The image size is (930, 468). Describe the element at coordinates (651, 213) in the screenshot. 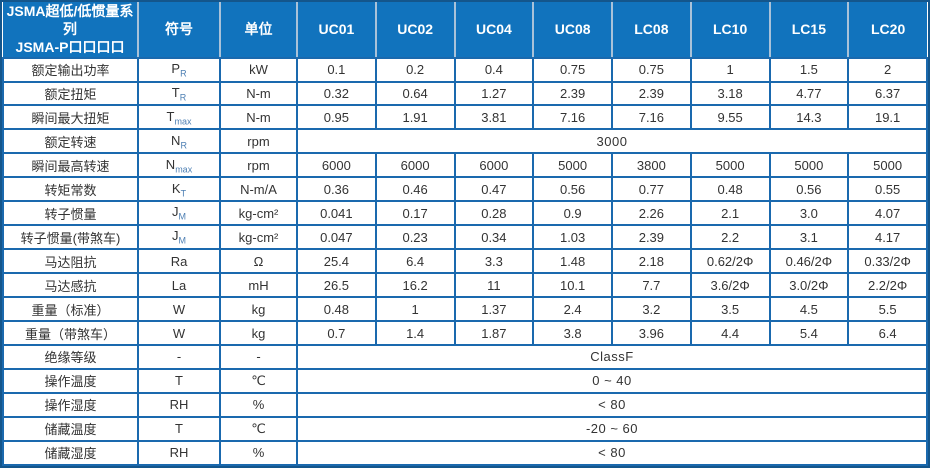

I see `value-cell: 2.26` at that location.